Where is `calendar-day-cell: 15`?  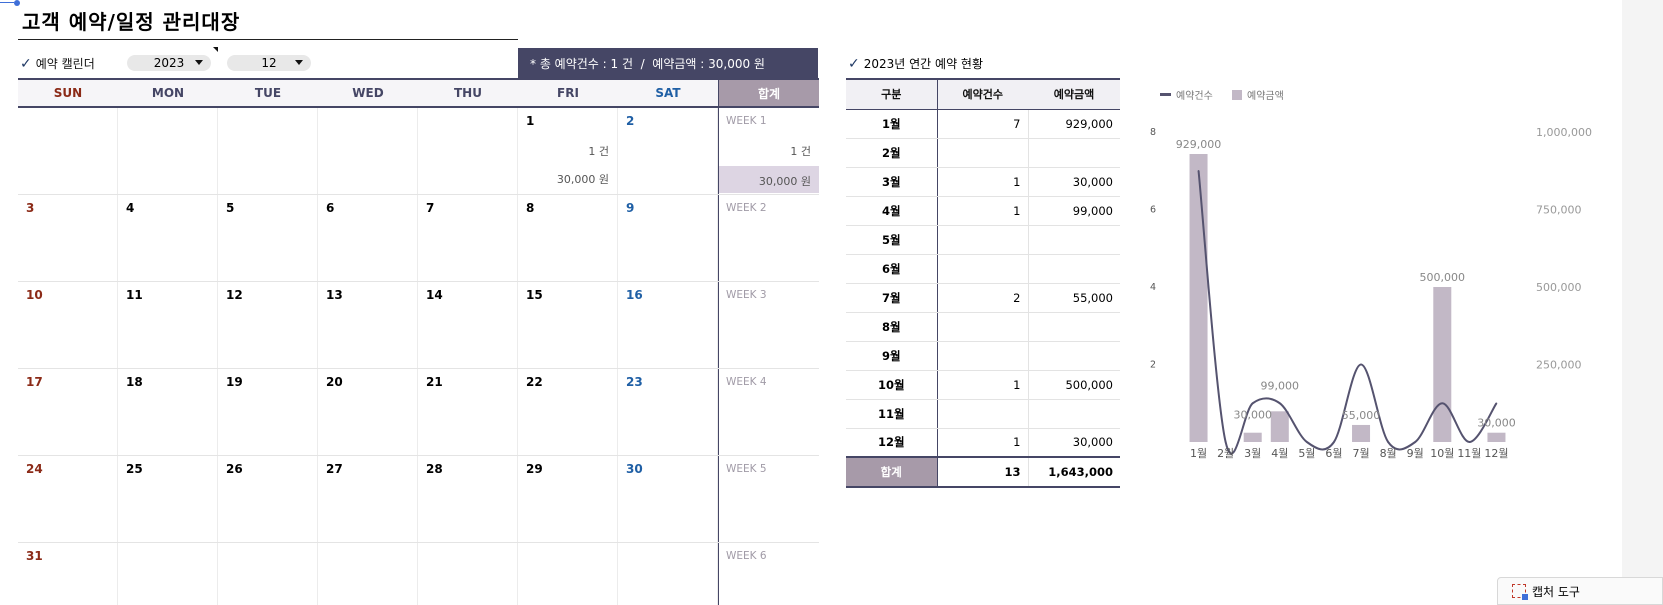
calendar-day-cell: 15 is located at coordinates (568, 325).